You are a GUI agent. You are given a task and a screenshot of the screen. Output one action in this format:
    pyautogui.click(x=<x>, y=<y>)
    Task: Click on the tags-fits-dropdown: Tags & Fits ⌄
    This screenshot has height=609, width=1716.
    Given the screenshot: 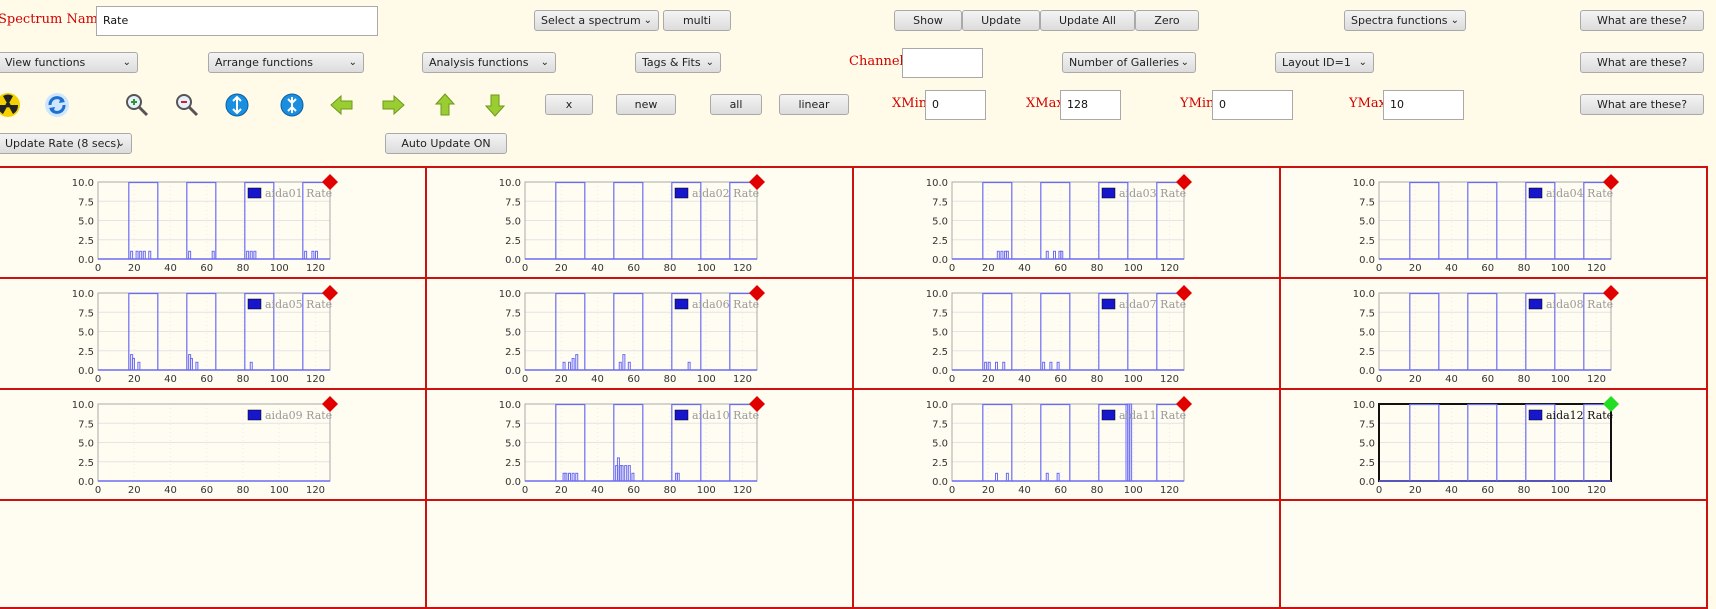 What is the action you would take?
    pyautogui.click(x=678, y=62)
    